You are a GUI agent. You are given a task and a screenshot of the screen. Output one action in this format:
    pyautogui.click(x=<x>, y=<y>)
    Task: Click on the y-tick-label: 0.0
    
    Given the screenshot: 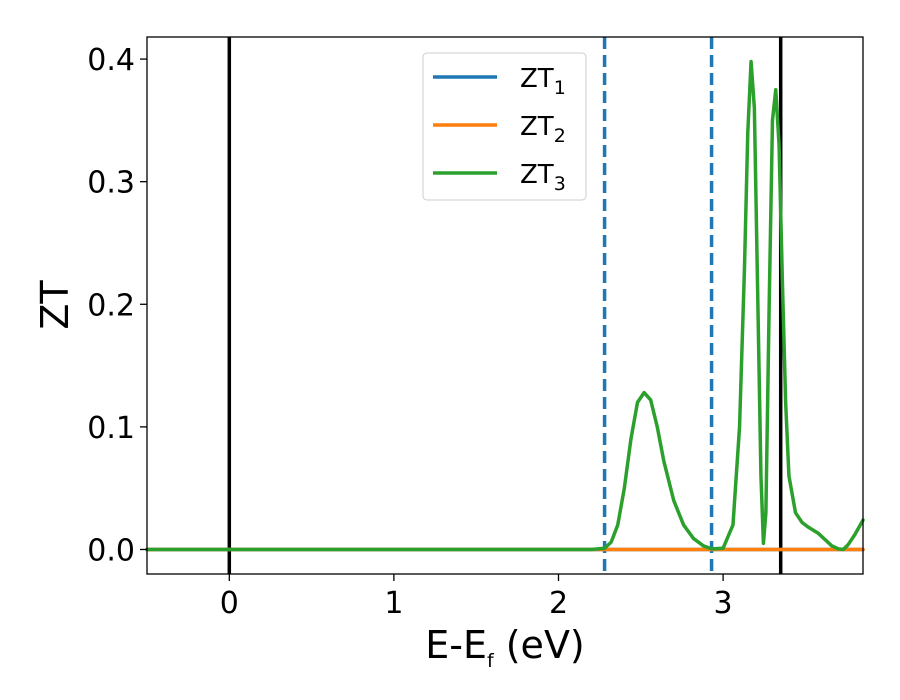 What is the action you would take?
    pyautogui.click(x=111, y=550)
    